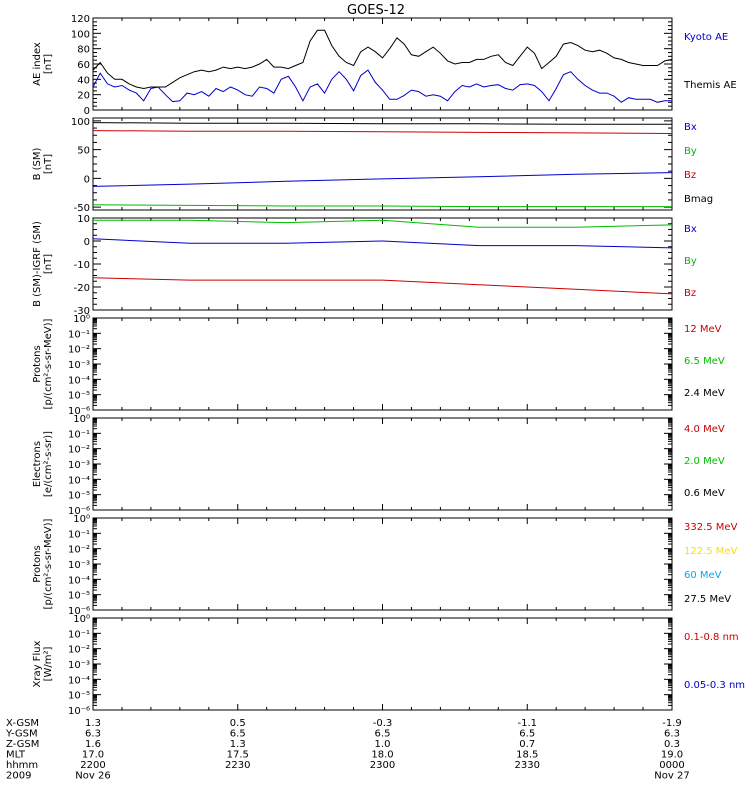  I want to click on legend-entry: 332.5 MeV, so click(711, 527).